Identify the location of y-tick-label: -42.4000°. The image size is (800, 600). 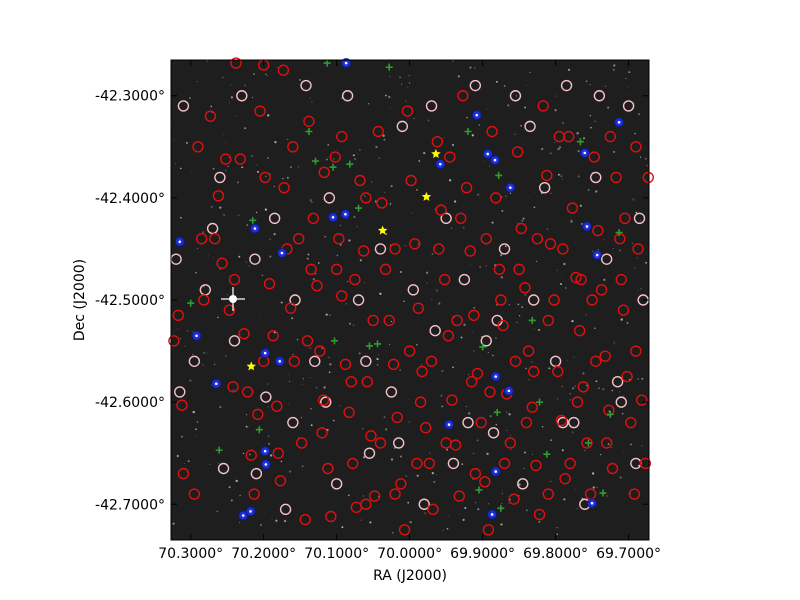
(130, 199).